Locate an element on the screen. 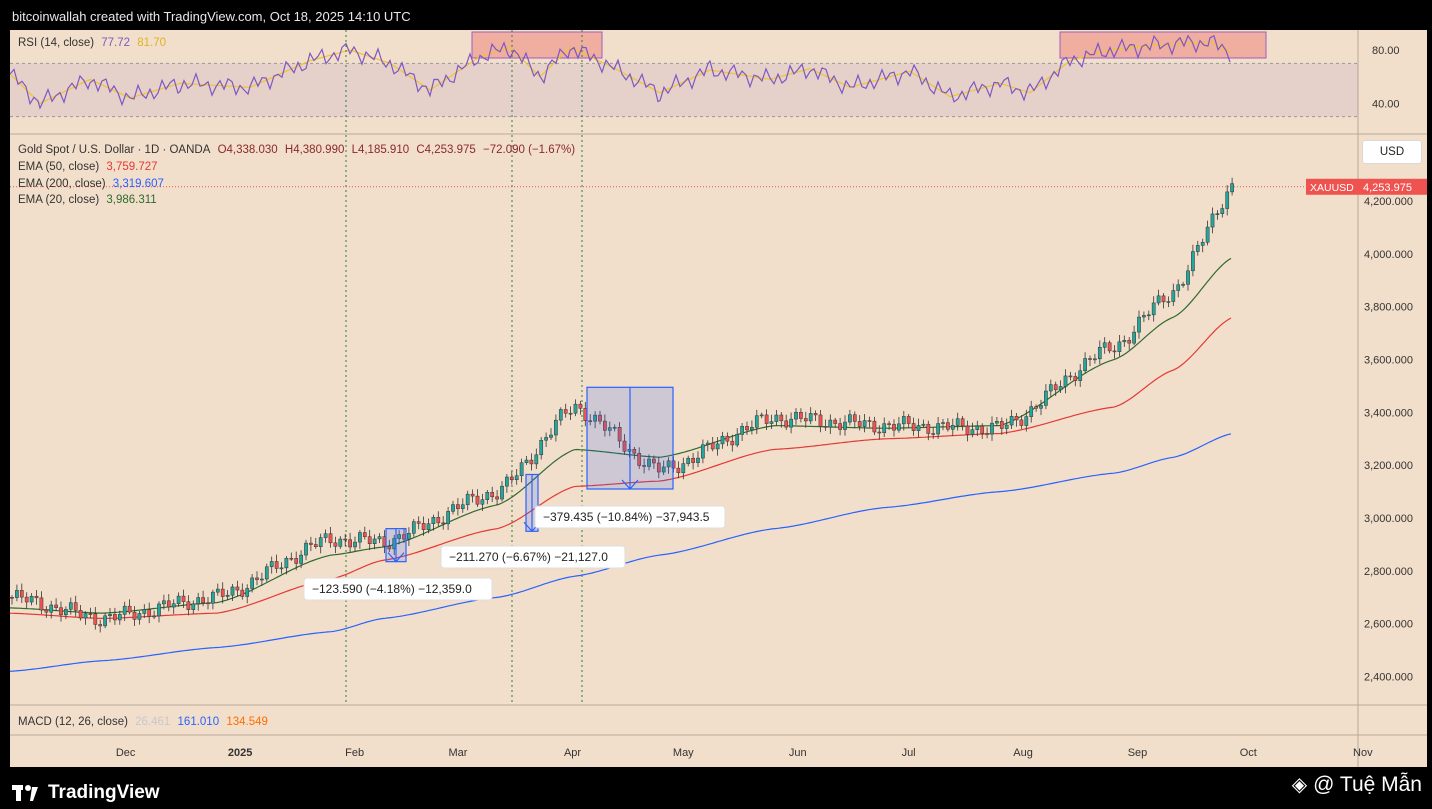  ohlc-open: O4,338.030 is located at coordinates (247, 150).